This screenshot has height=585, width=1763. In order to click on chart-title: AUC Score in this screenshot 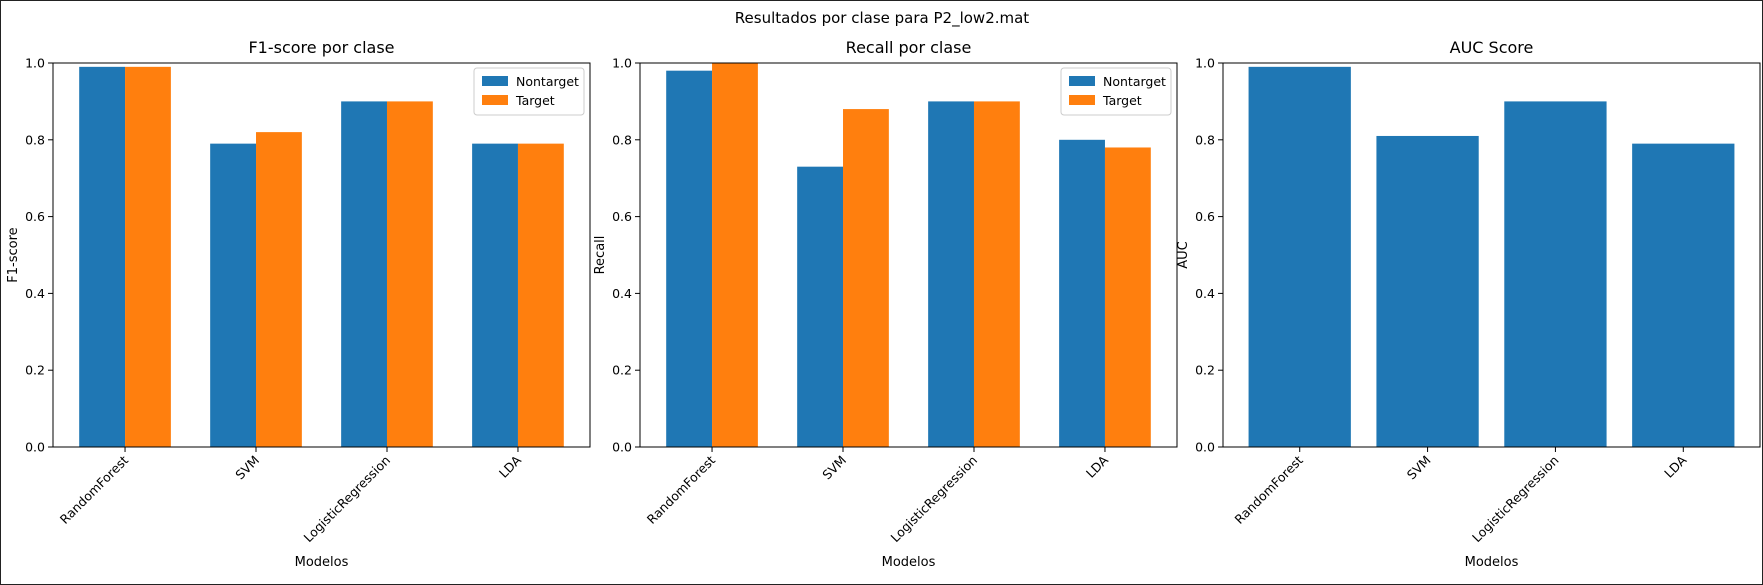, I will do `click(1492, 47)`.